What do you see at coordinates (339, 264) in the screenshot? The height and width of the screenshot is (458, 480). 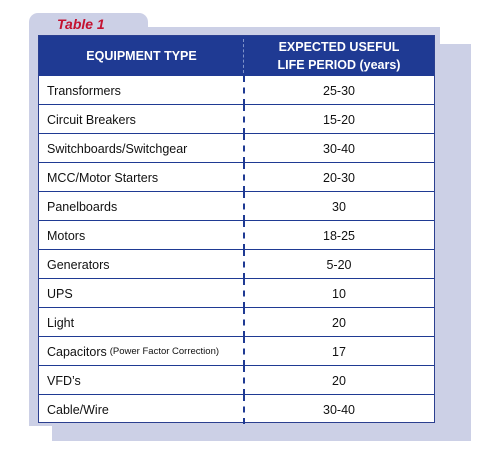 I see `life-period-cell: 5-20` at bounding box center [339, 264].